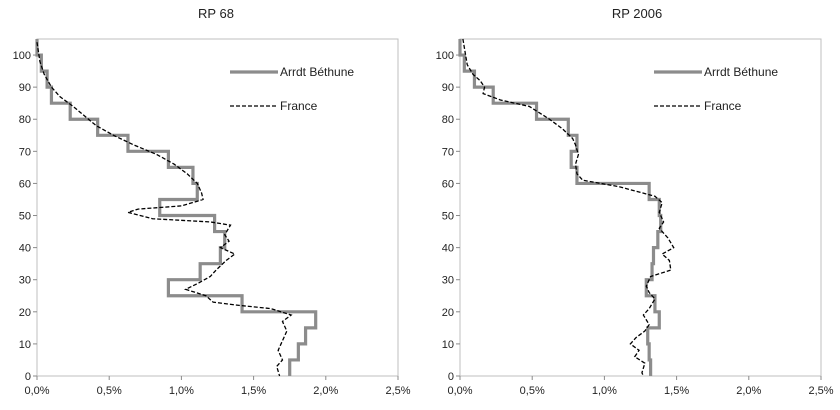  Describe the element at coordinates (637, 13) in the screenshot. I see `chart-title: RP 2006` at that location.